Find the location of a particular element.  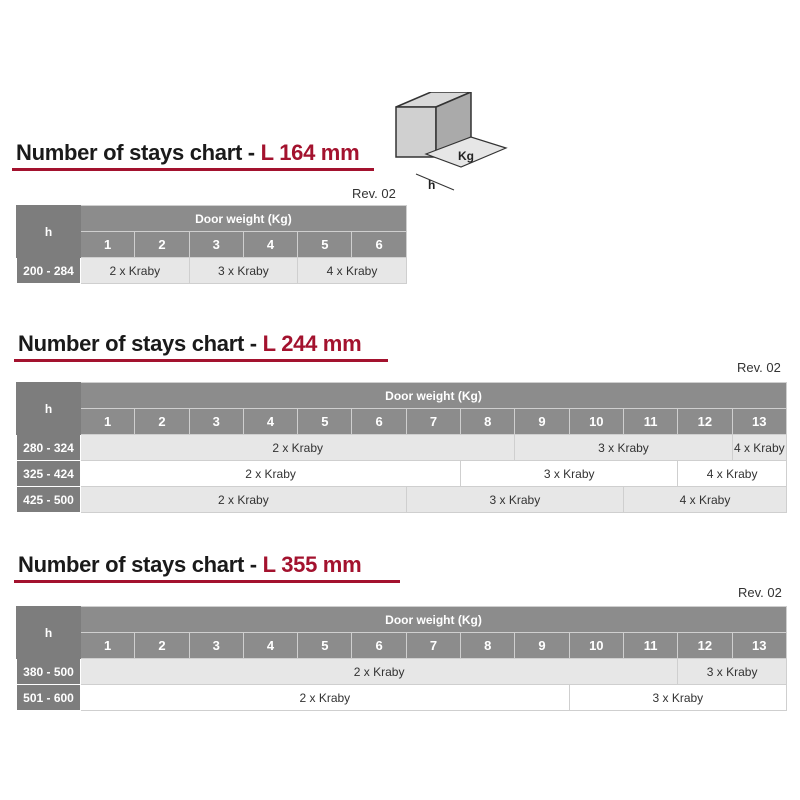

table-row: 380 - 500 2 x Kraby 3 x Kraby is located at coordinates (402, 671).